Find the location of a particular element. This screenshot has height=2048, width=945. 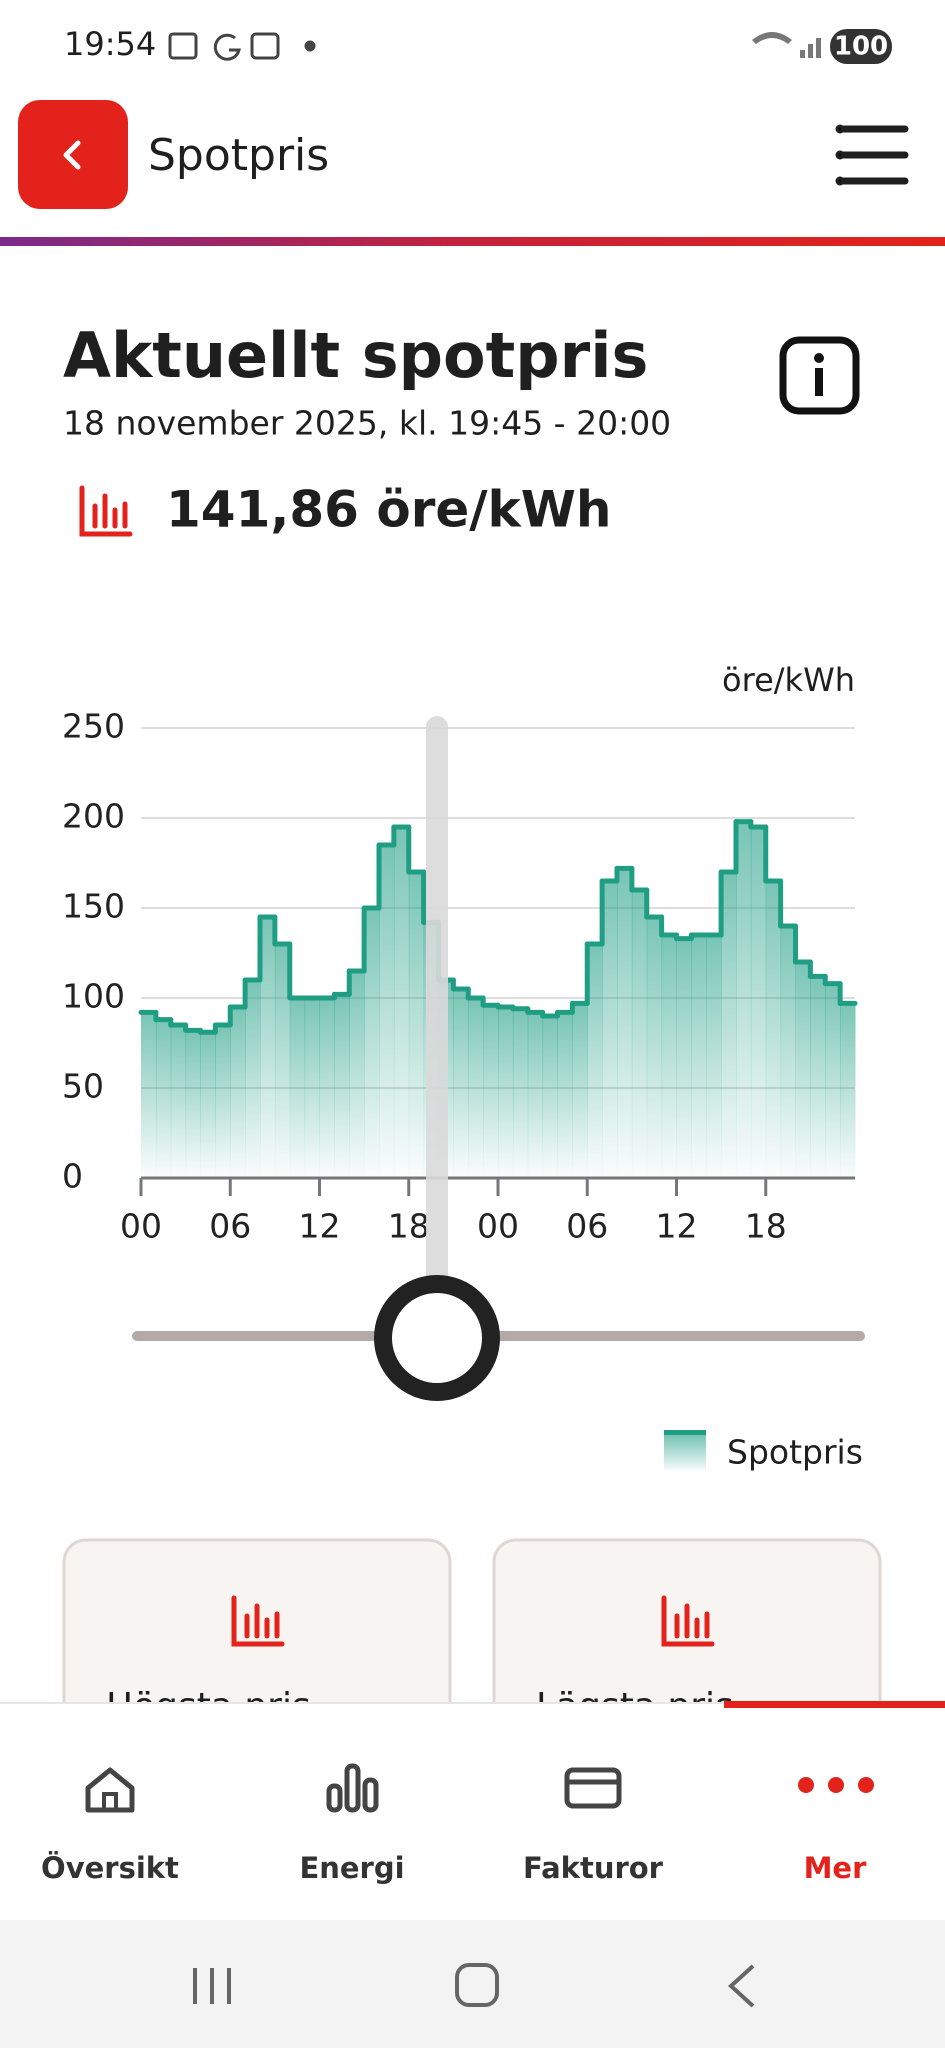

battery-level: 100 is located at coordinates (861, 47).